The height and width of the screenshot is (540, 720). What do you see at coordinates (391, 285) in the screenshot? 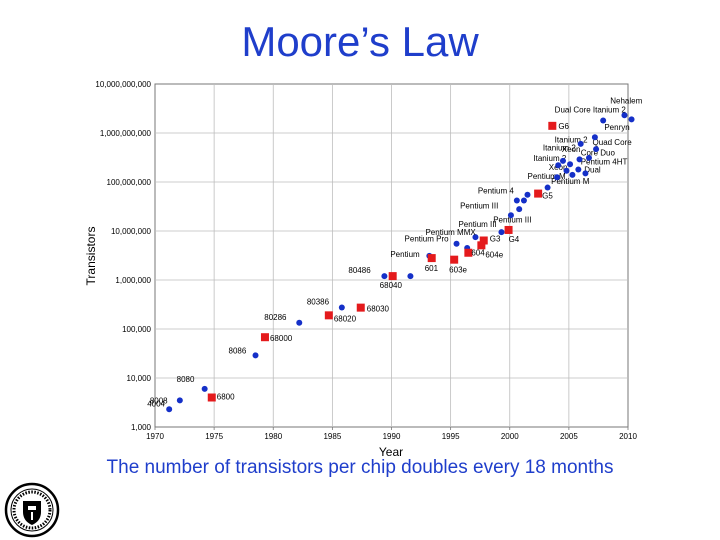
I see `point-label: 68040` at bounding box center [391, 285].